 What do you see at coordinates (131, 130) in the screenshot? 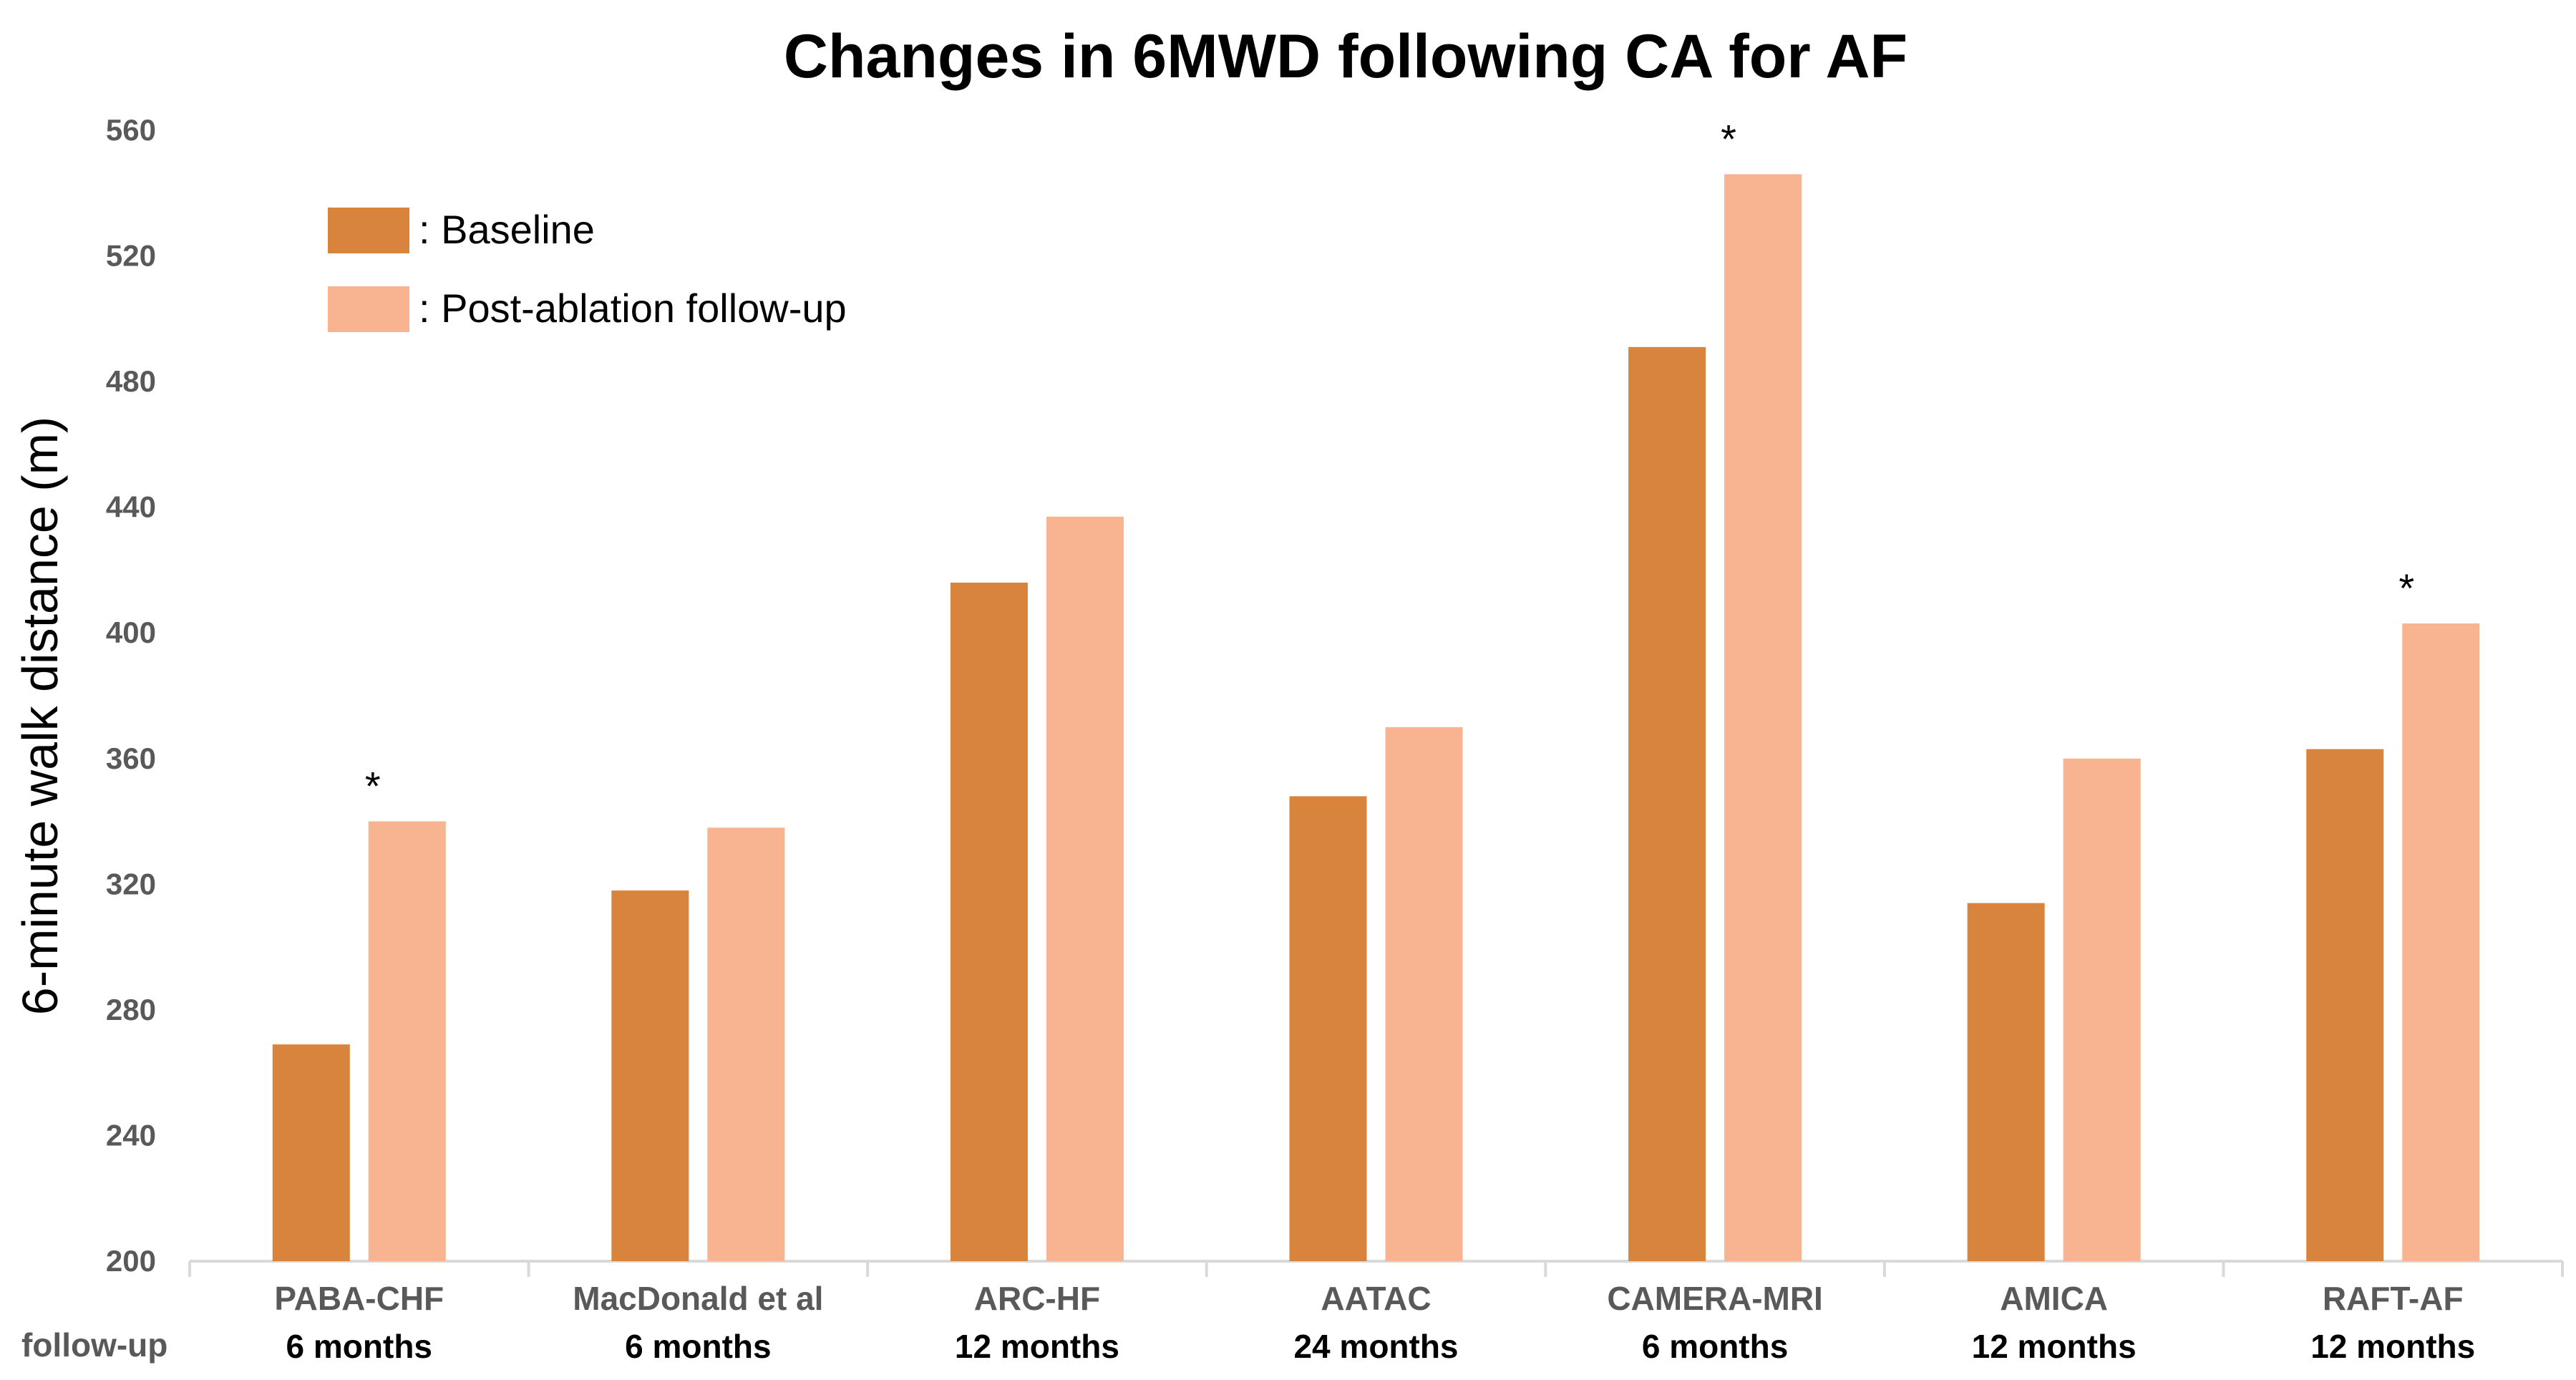
I see `y-tick-label: 560` at bounding box center [131, 130].